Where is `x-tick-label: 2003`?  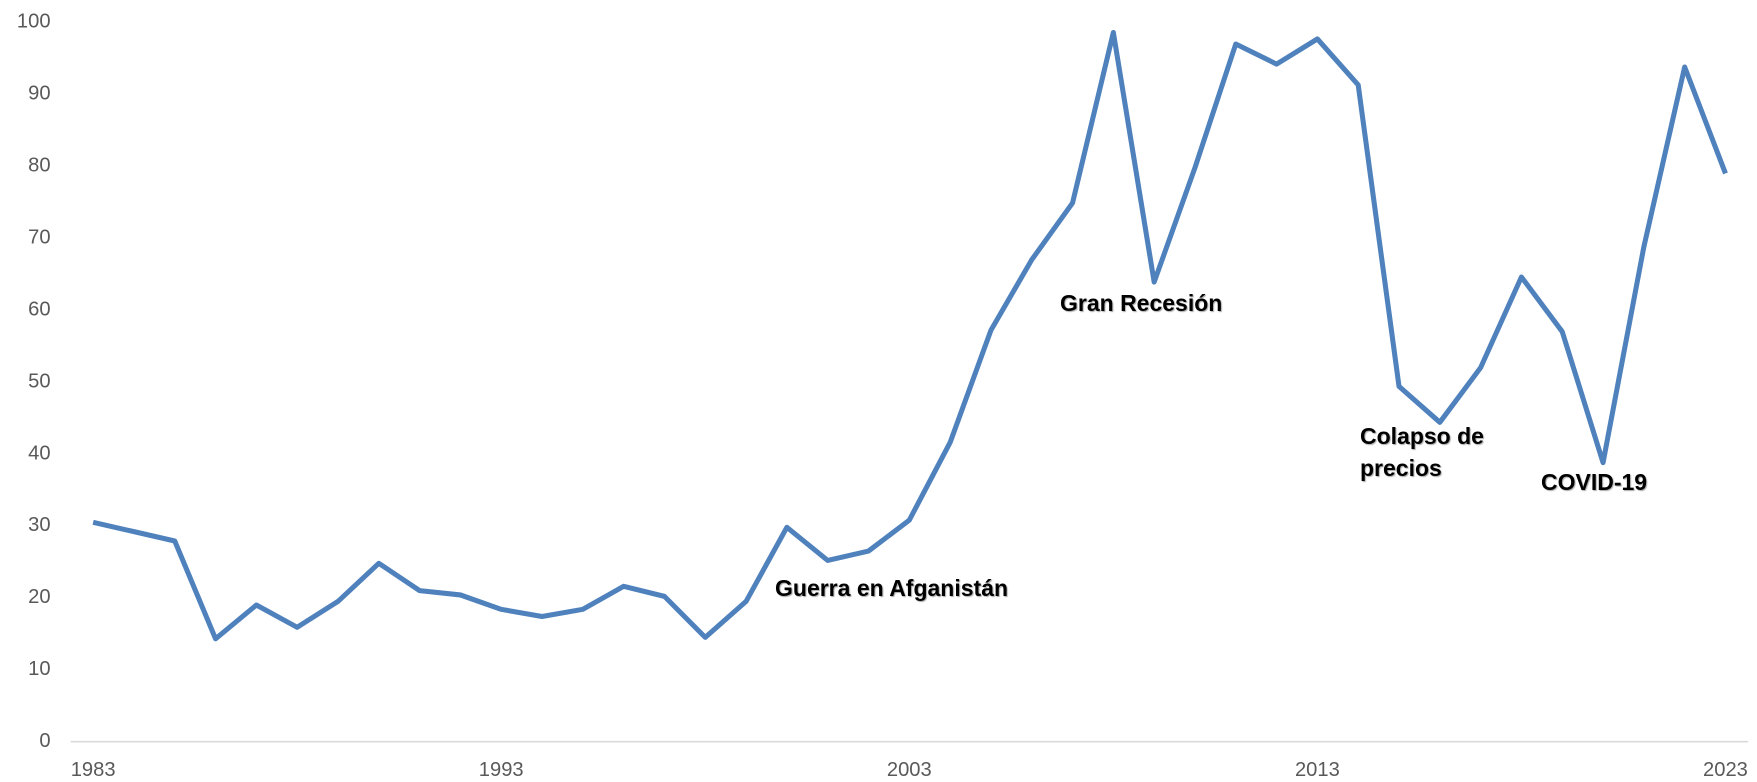
x-tick-label: 2003 is located at coordinates (909, 770).